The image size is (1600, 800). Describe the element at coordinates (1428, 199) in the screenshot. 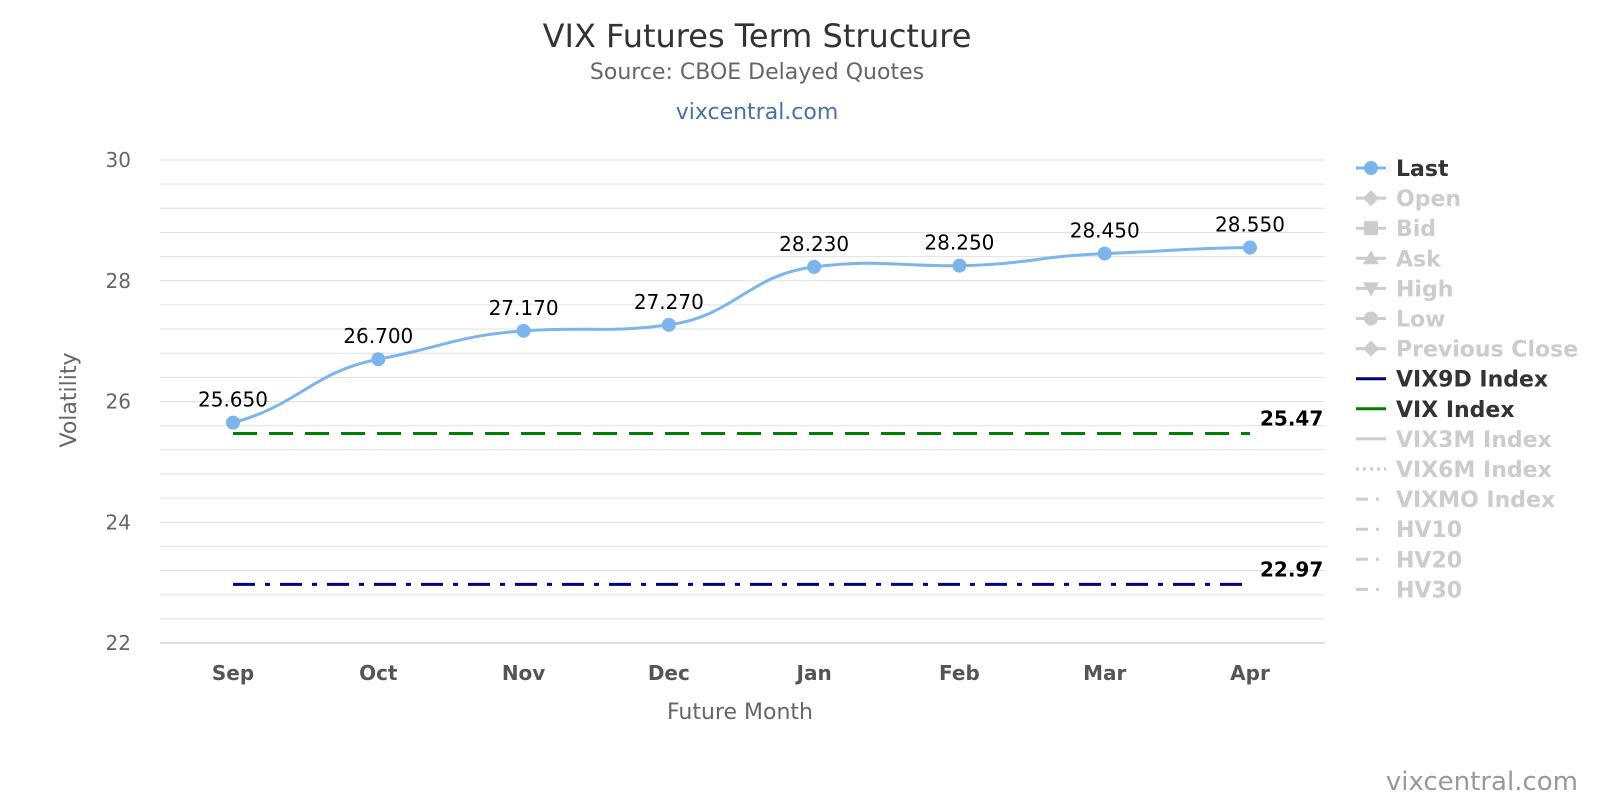

I see `legend-label: Open` at that location.